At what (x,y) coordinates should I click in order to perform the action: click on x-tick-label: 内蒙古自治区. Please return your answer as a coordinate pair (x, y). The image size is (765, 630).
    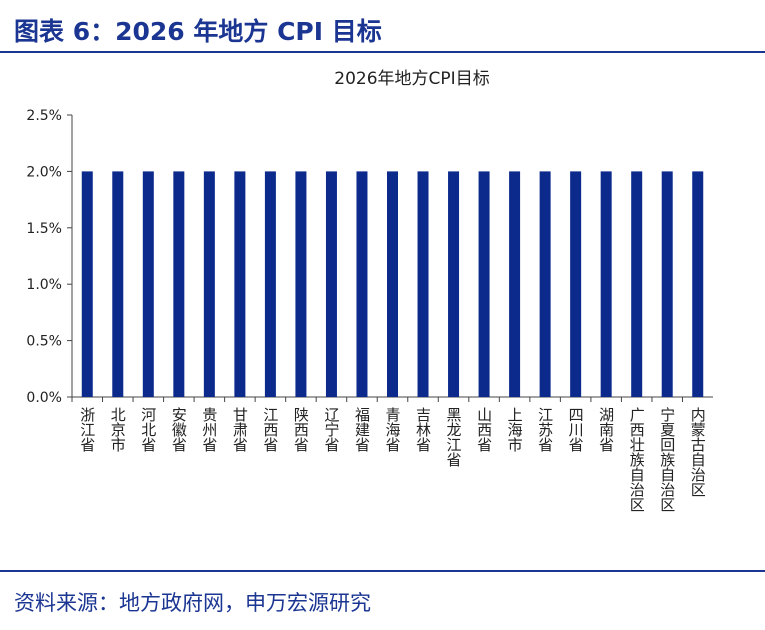
    Looking at the image, I should click on (698, 452).